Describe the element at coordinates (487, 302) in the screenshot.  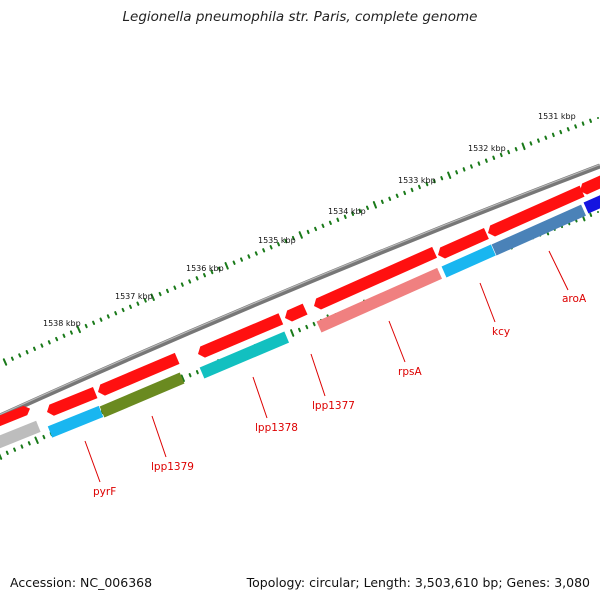
I see `leader-kcy` at that location.